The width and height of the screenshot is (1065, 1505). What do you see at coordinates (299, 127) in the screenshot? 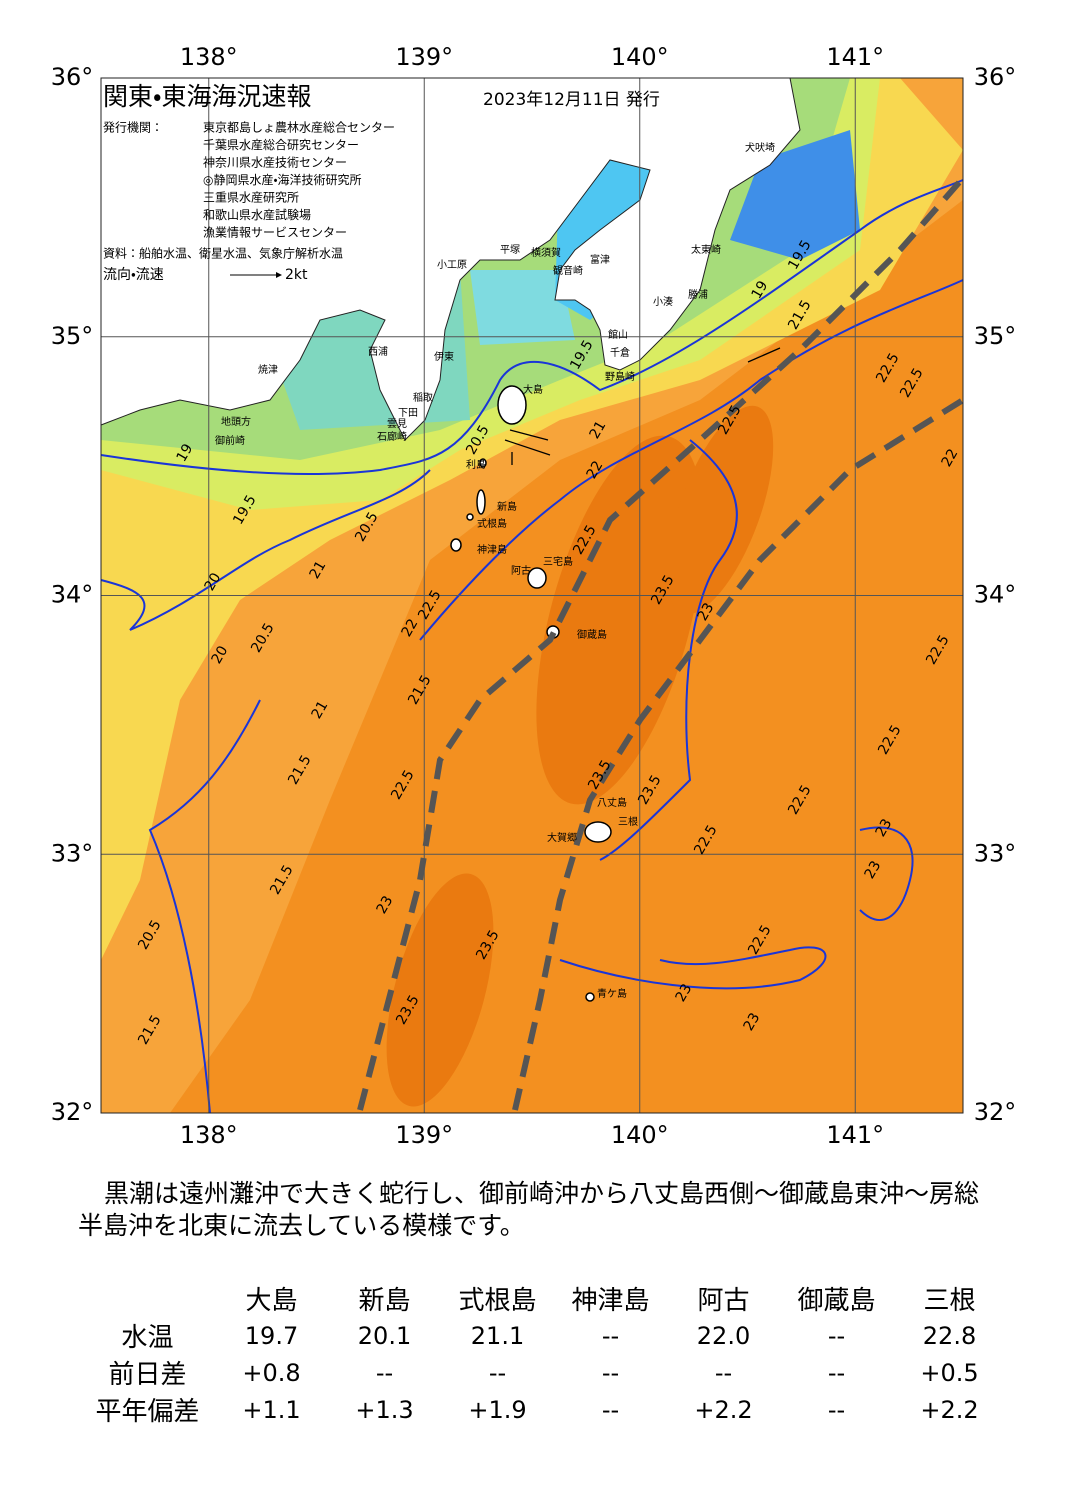
I see `agency: 東京都島しょ農林水産総合センター` at bounding box center [299, 127].